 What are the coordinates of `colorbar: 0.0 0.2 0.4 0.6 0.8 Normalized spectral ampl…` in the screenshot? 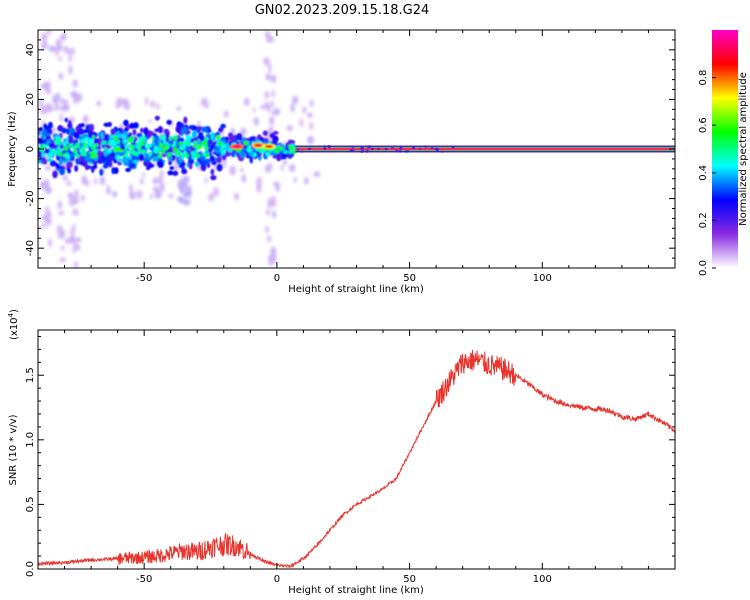 It's located at (723, 153).